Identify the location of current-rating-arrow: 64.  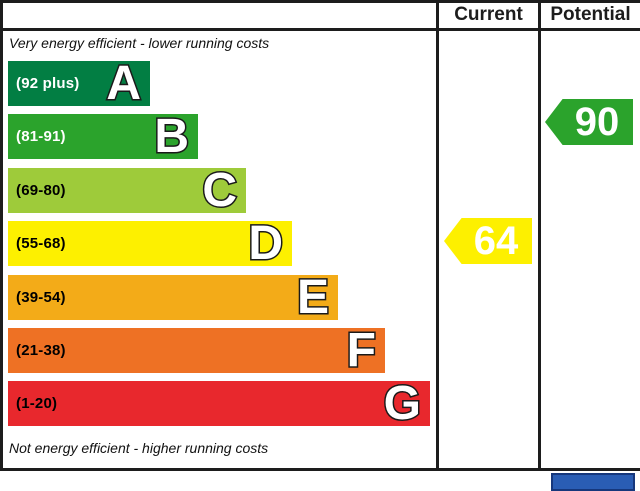
(488, 241).